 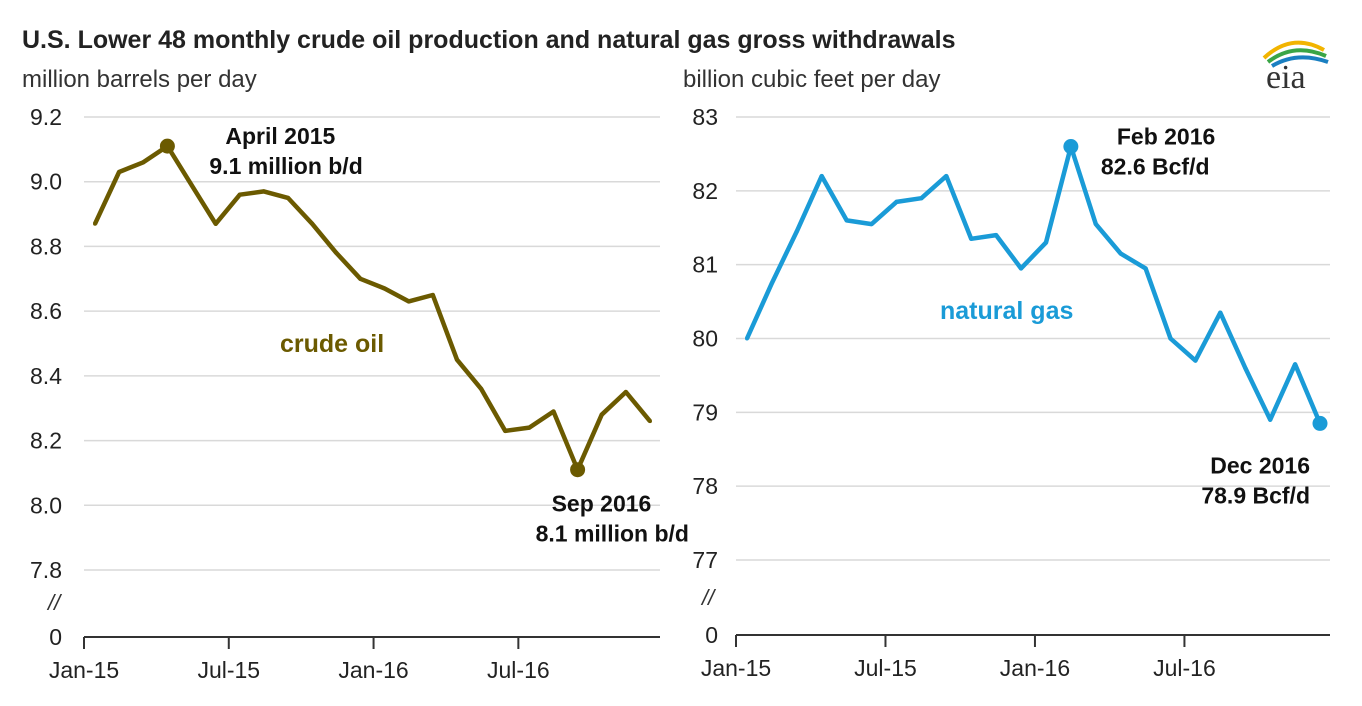 What do you see at coordinates (958, 658) in the screenshot?
I see `right-x-ticks: Jan-15 Jul-15 Jan-16 Jul-16` at bounding box center [958, 658].